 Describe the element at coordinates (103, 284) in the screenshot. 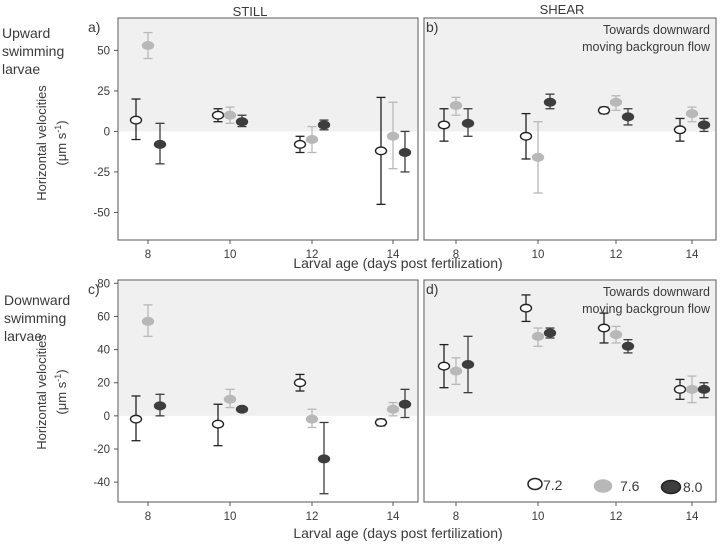

I see `panel-c-y-tick-label: 80` at that location.